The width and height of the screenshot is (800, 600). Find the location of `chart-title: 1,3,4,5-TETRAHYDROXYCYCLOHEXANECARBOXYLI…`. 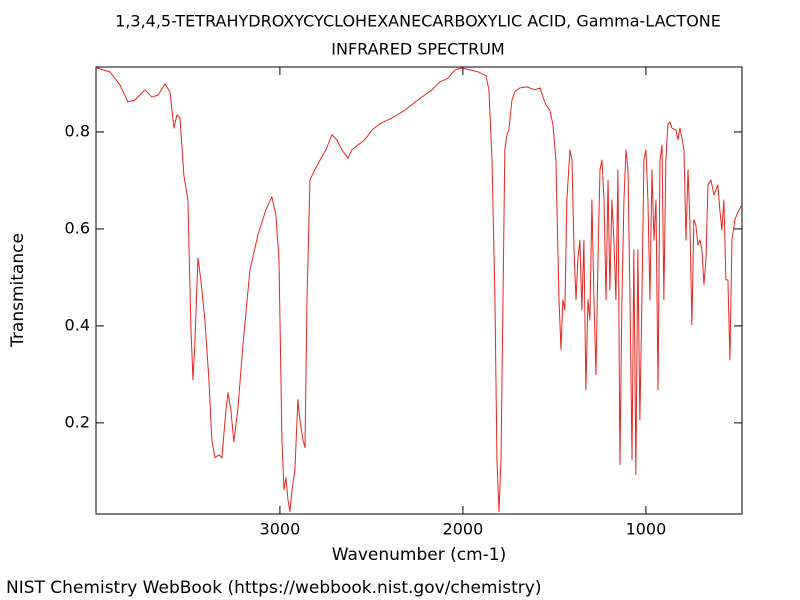

chart-title: 1,3,4,5-TETRAHYDROXYCYCLOHEXANECARBOXYLI… is located at coordinates (418, 21).